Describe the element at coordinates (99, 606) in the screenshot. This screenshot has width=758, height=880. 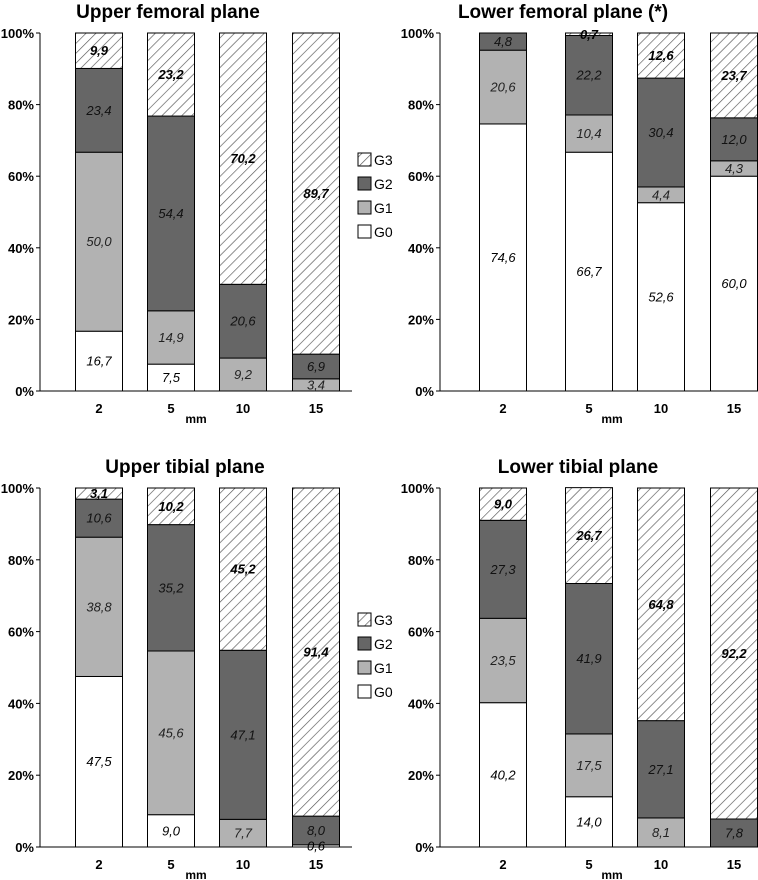
I see `data-label: 38,8` at that location.